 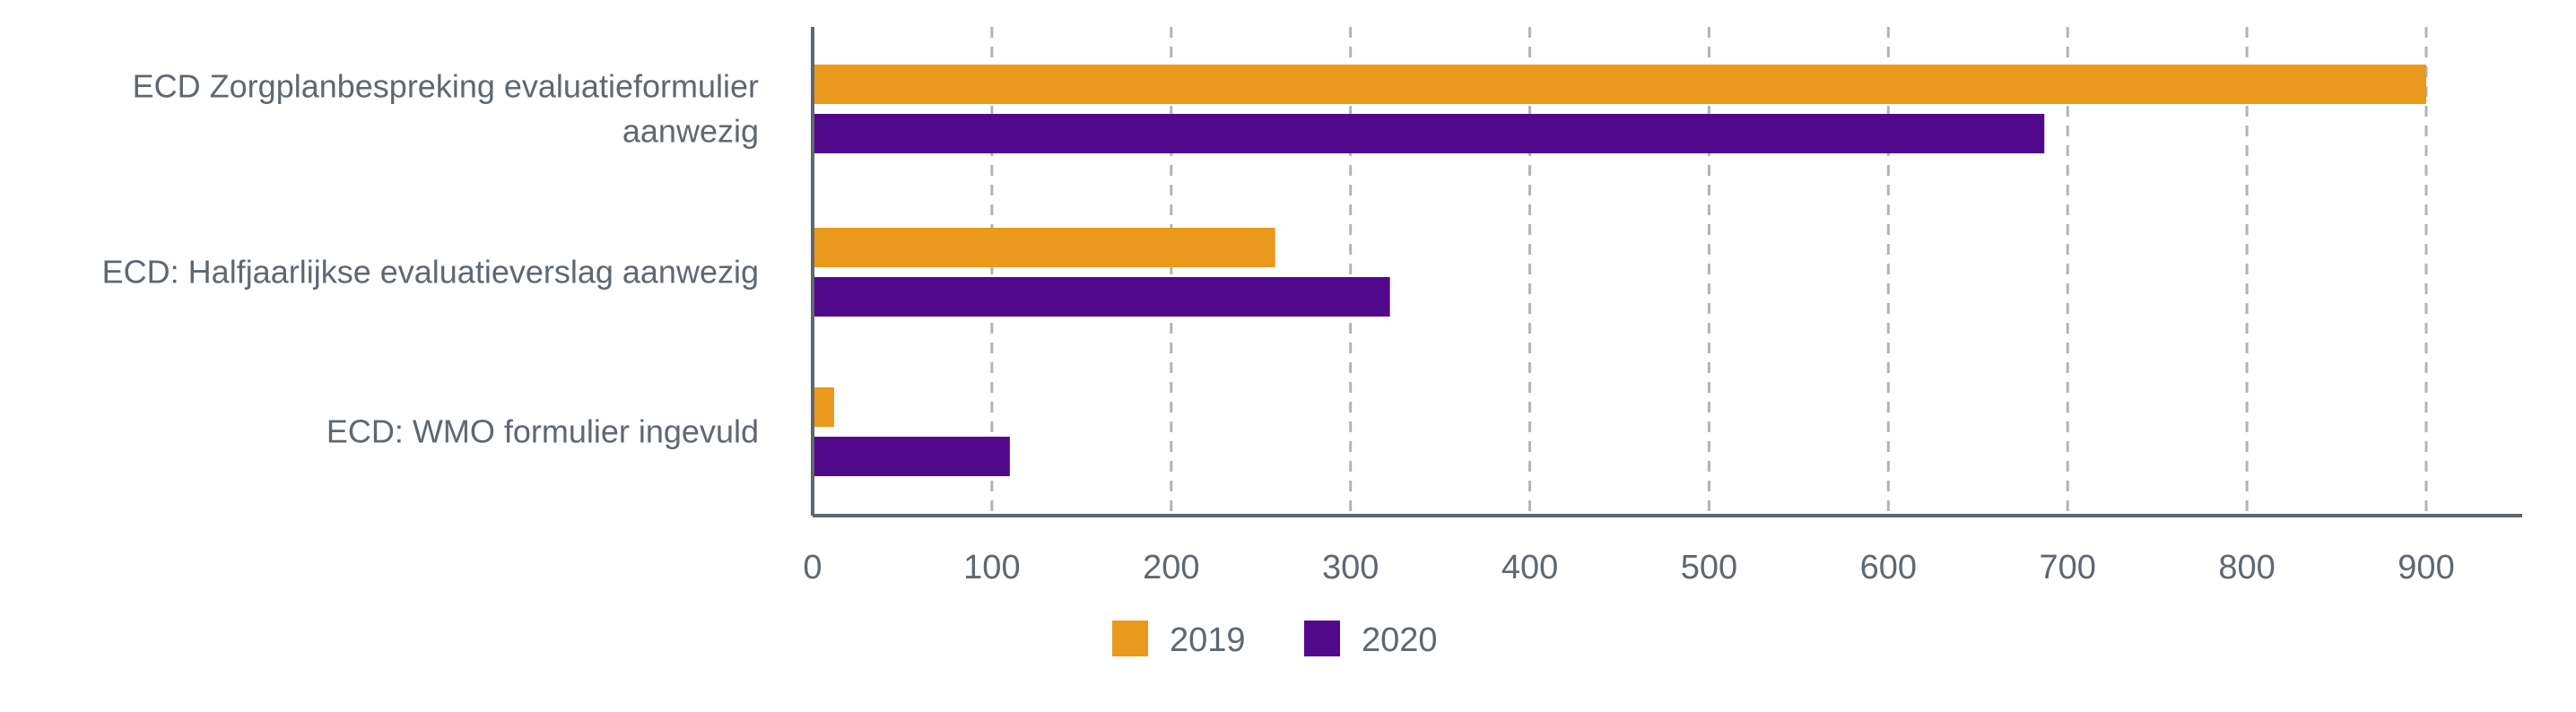 I want to click on legend-swatch-2020, so click(x=1322, y=638).